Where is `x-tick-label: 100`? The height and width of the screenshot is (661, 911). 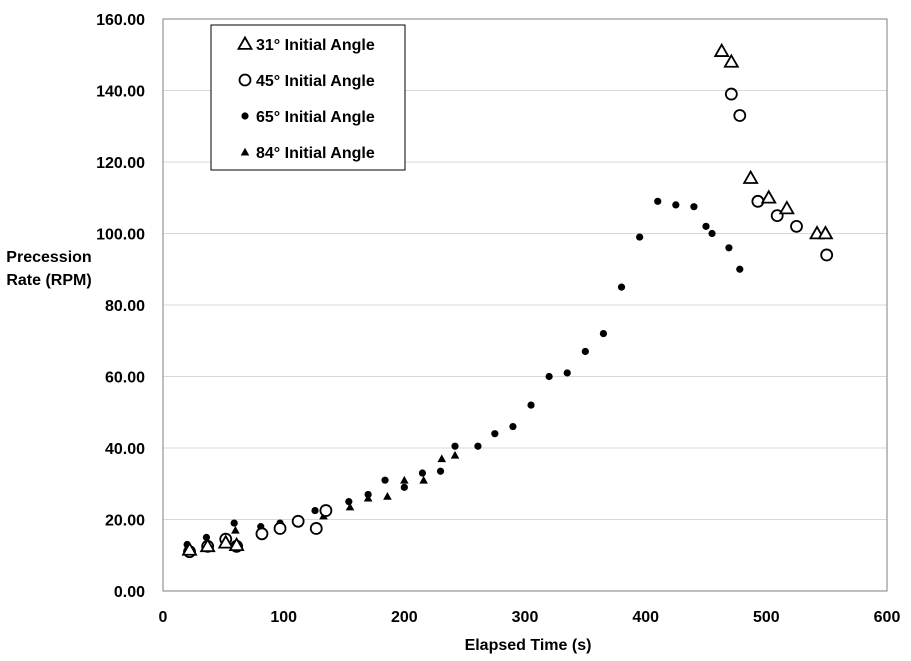
x-tick-label: 100 is located at coordinates (283, 617).